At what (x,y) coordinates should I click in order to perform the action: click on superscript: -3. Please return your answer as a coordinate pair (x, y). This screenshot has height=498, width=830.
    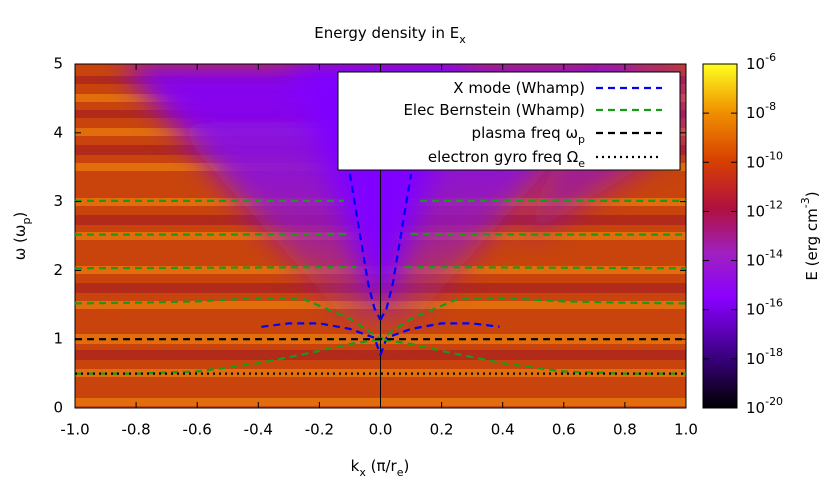
    Looking at the image, I should click on (805, 202).